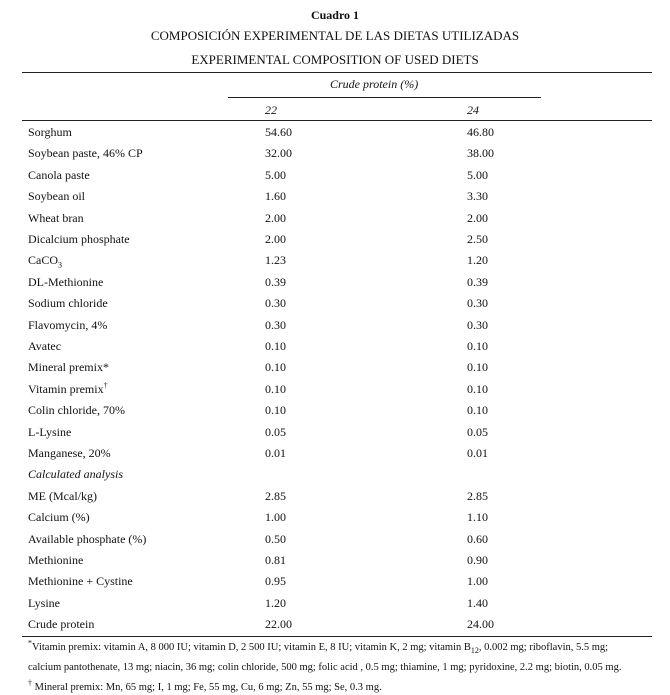 This screenshot has width=670, height=695. I want to click on label-text: Avatec, so click(45, 346).